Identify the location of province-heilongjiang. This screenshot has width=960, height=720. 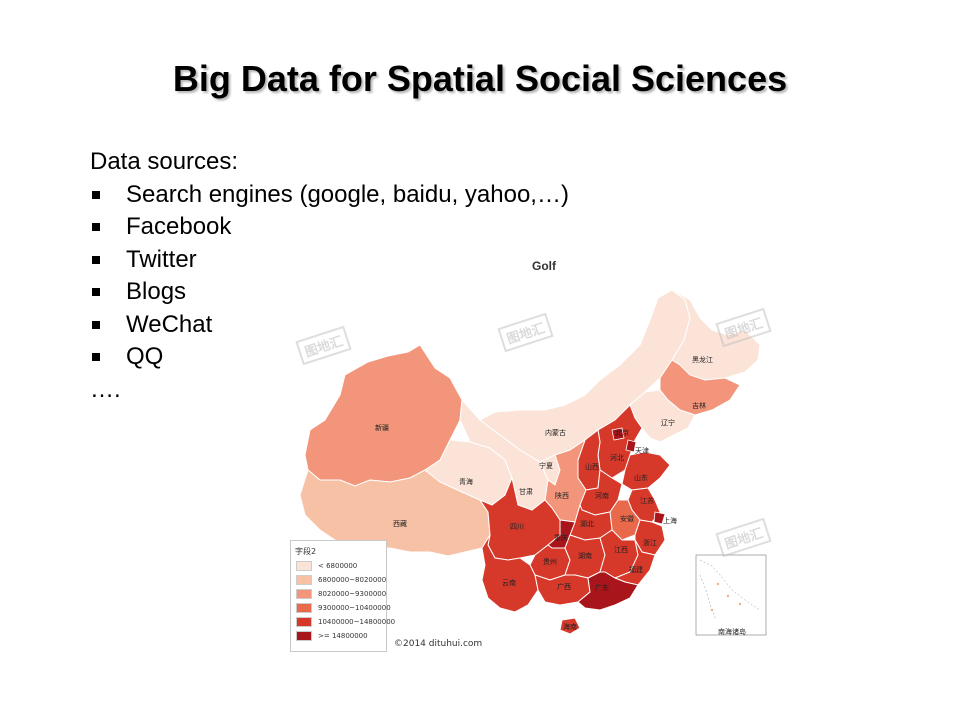
(716, 335).